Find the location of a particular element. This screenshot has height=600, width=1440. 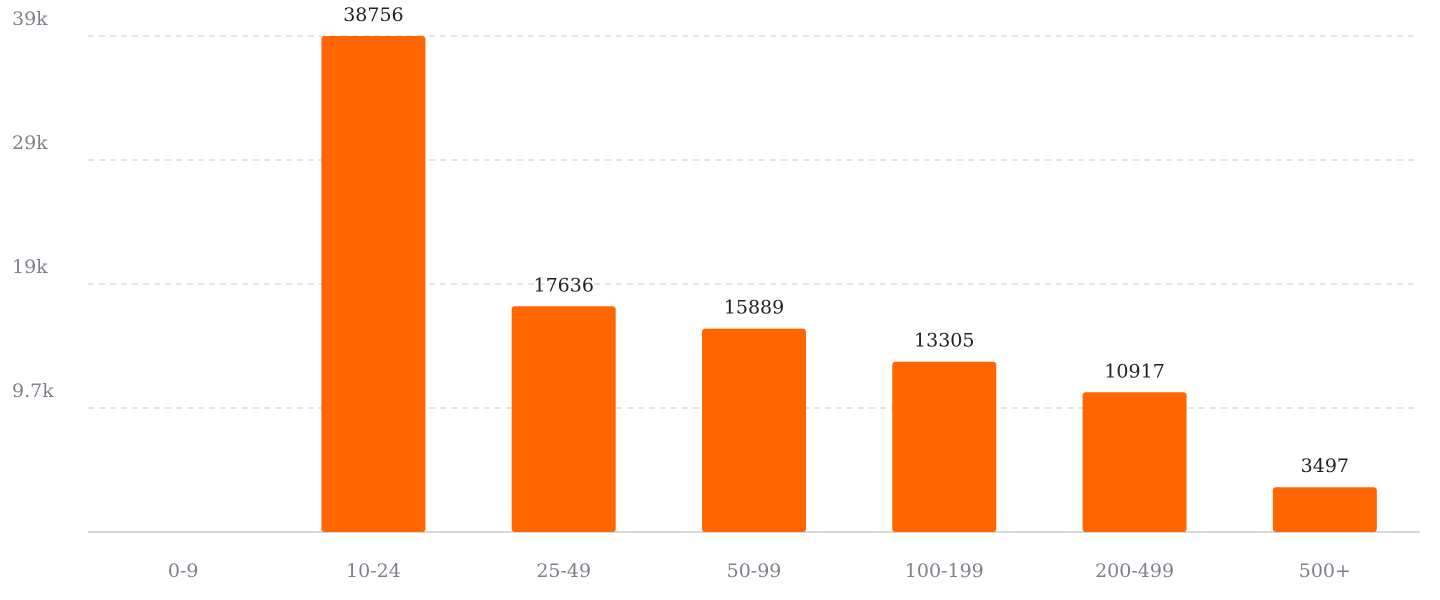

y-tick-label: 39k is located at coordinates (30, 19).